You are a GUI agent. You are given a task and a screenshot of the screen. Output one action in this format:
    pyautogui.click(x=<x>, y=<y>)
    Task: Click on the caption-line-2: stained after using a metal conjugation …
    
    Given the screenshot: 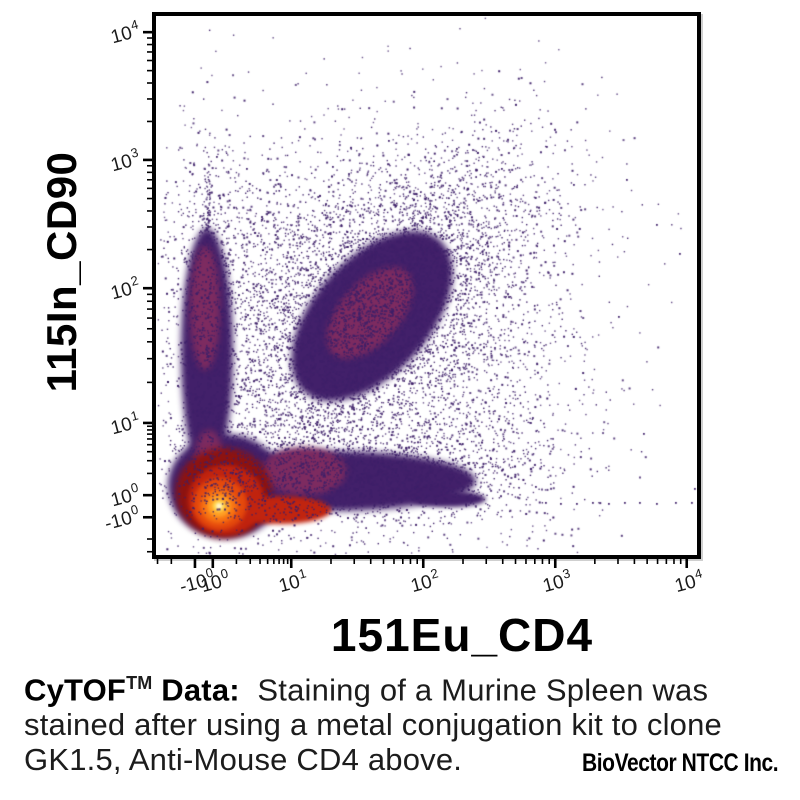 What is the action you would take?
    pyautogui.click(x=373, y=725)
    